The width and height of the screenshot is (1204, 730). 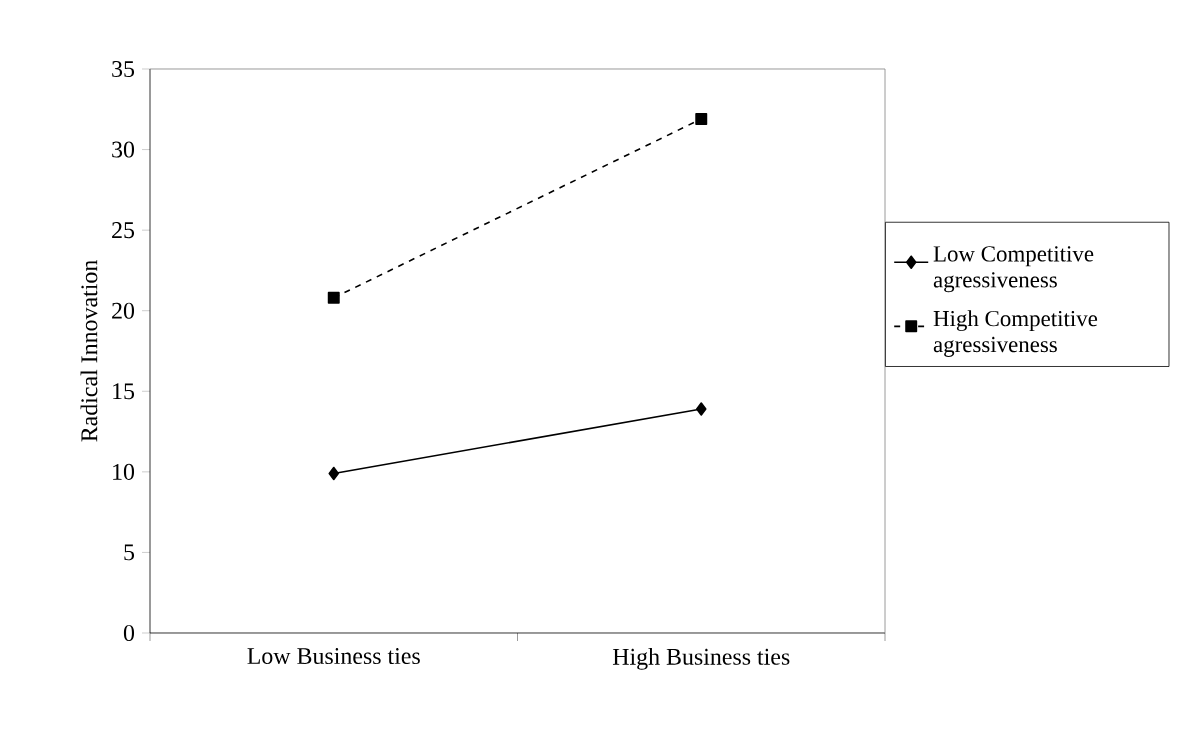 What do you see at coordinates (129, 552) in the screenshot?
I see `y-tick-label: 5` at bounding box center [129, 552].